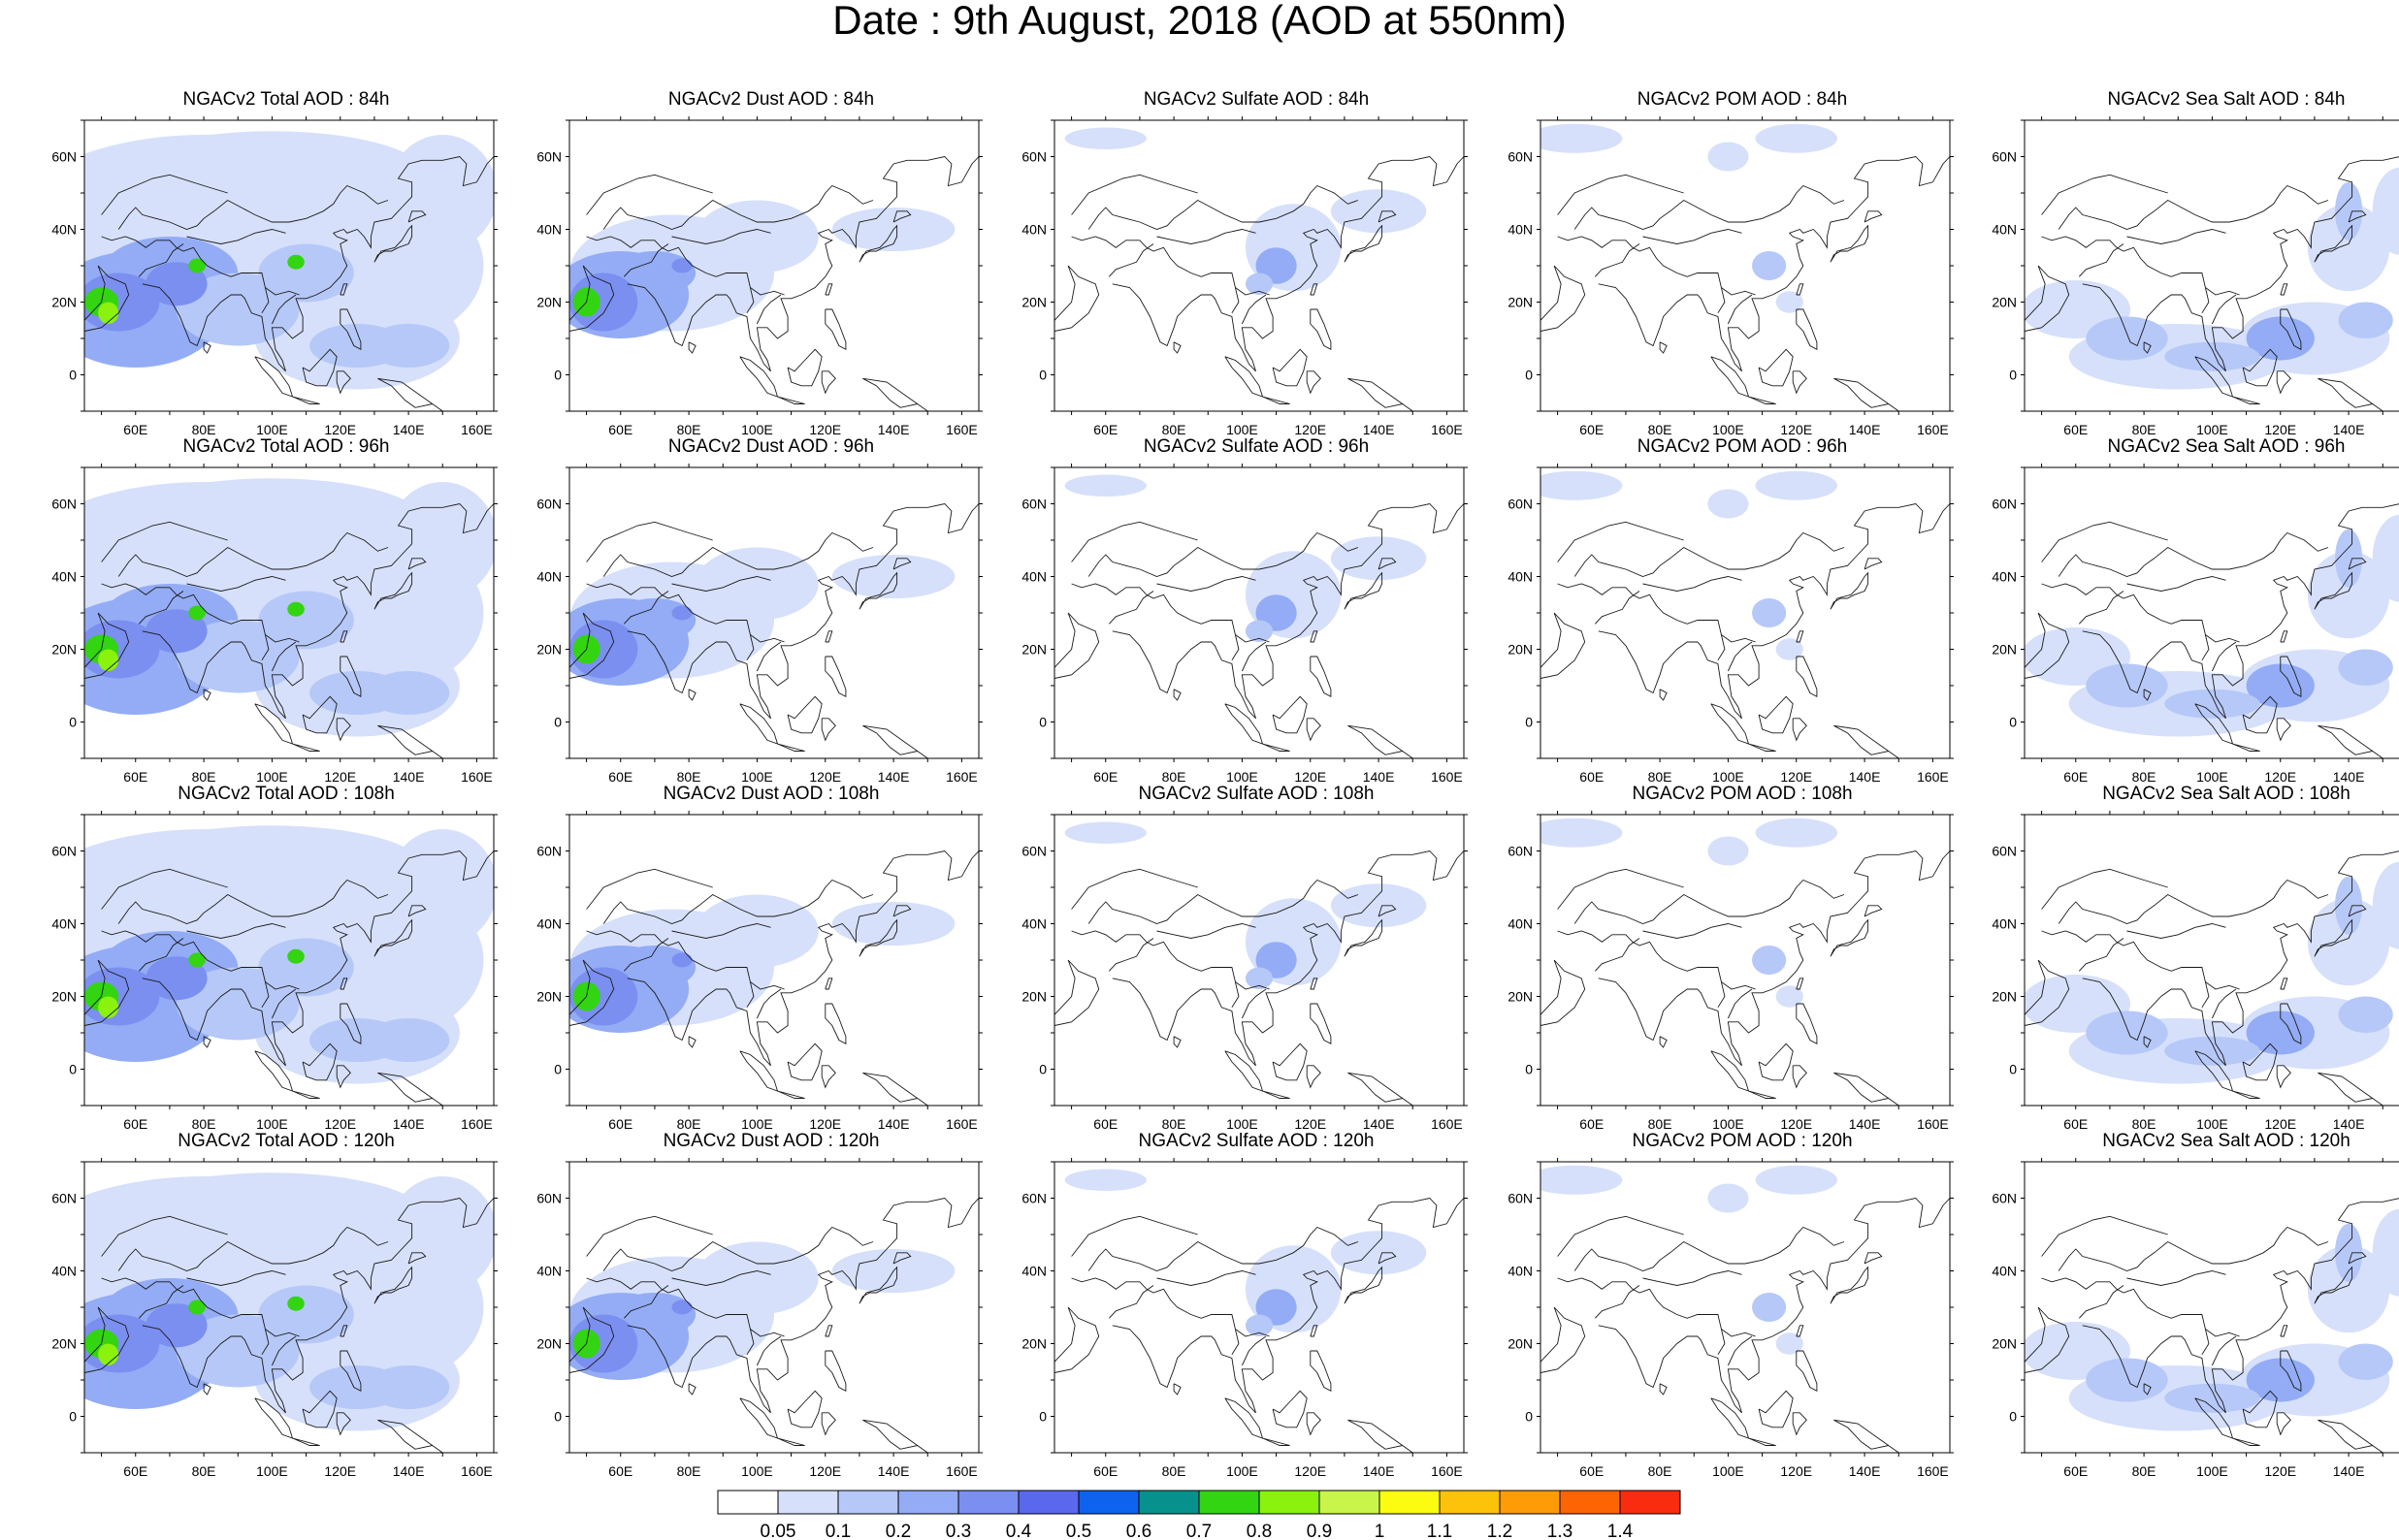  What do you see at coordinates (286, 447) in the screenshot?
I see `panel-title: NGACv2 Total AOD : 96h` at bounding box center [286, 447].